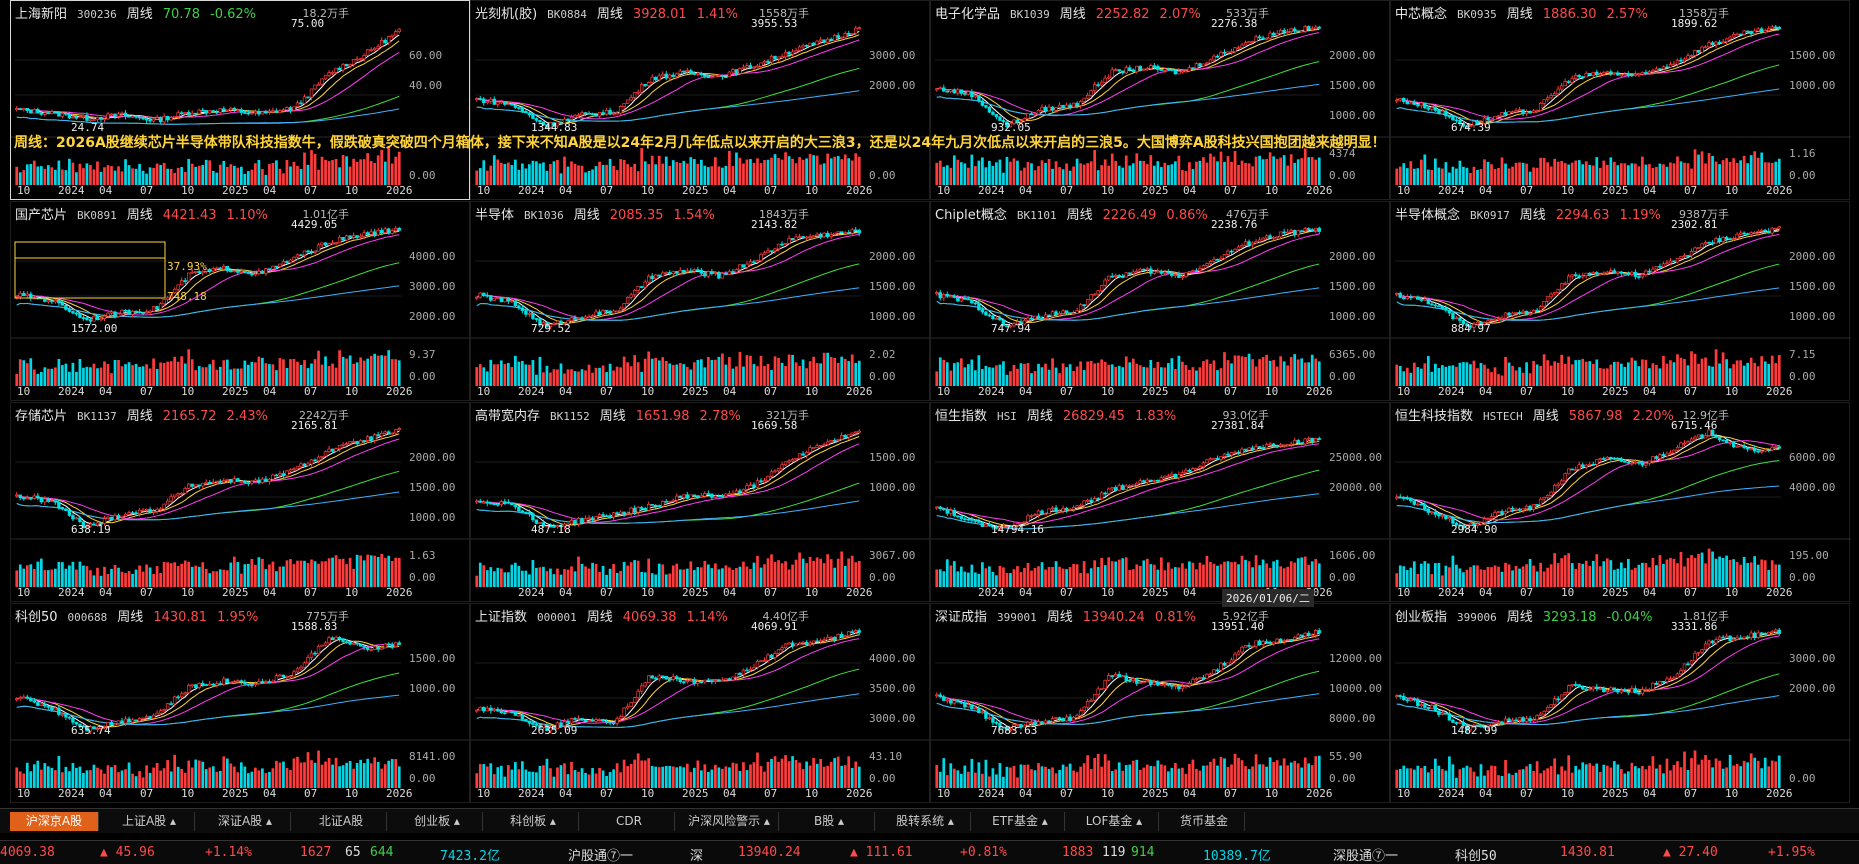 The image size is (1859, 864). I want to click on ma5-line, so click(668, 480).